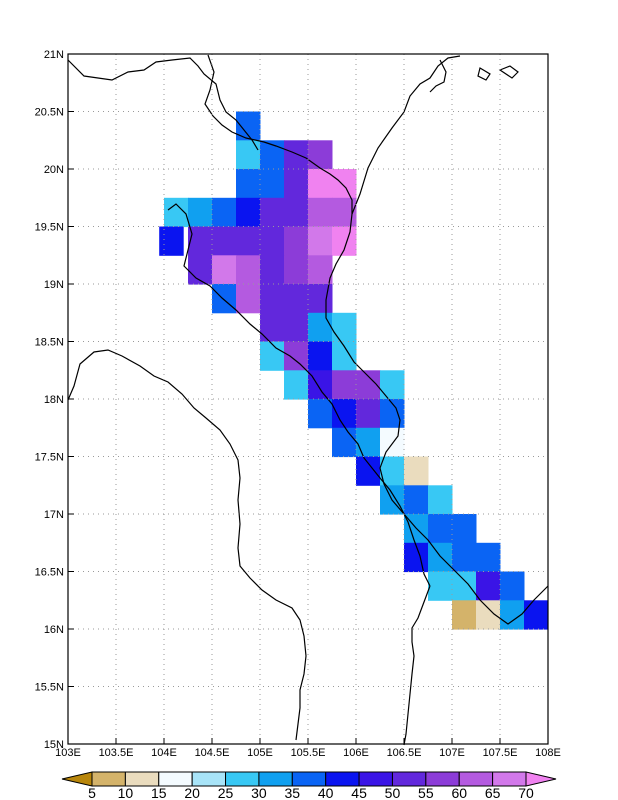 This screenshot has width=618, height=800. What do you see at coordinates (359, 792) in the screenshot?
I see `colorbar-label: 45` at bounding box center [359, 792].